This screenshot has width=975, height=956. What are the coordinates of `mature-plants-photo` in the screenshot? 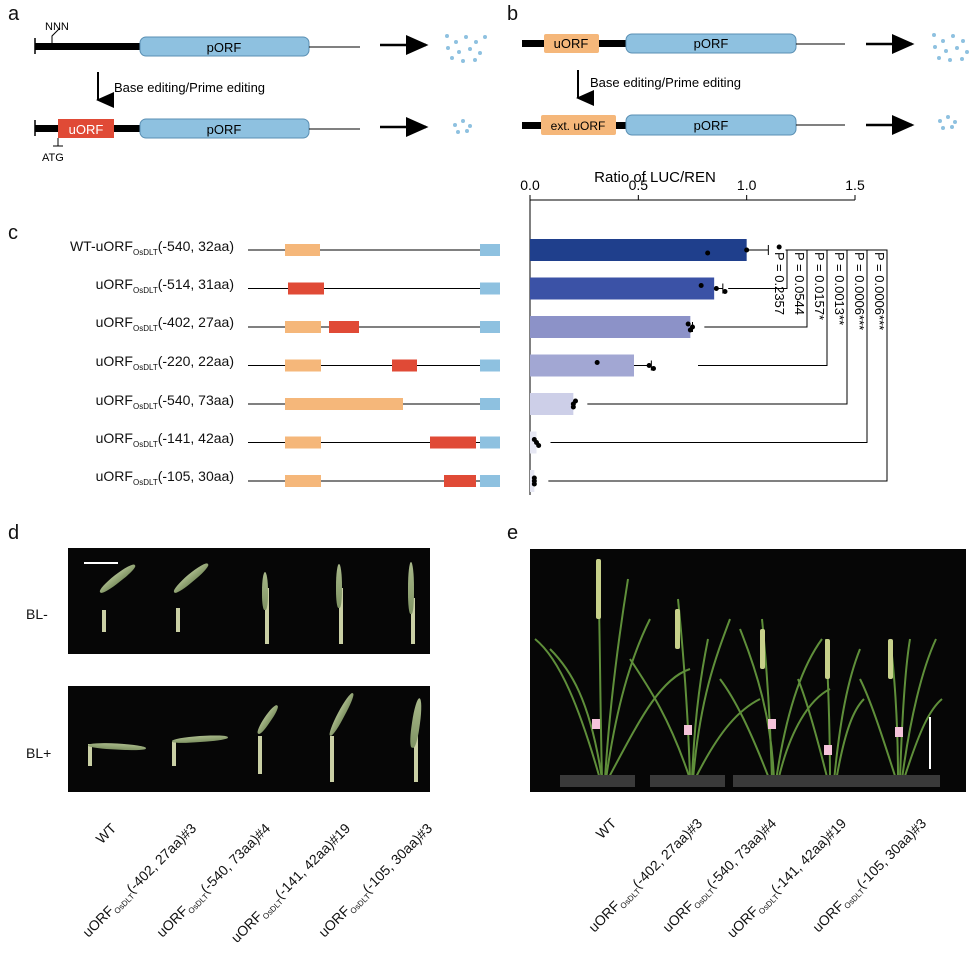 It's located at (748, 670).